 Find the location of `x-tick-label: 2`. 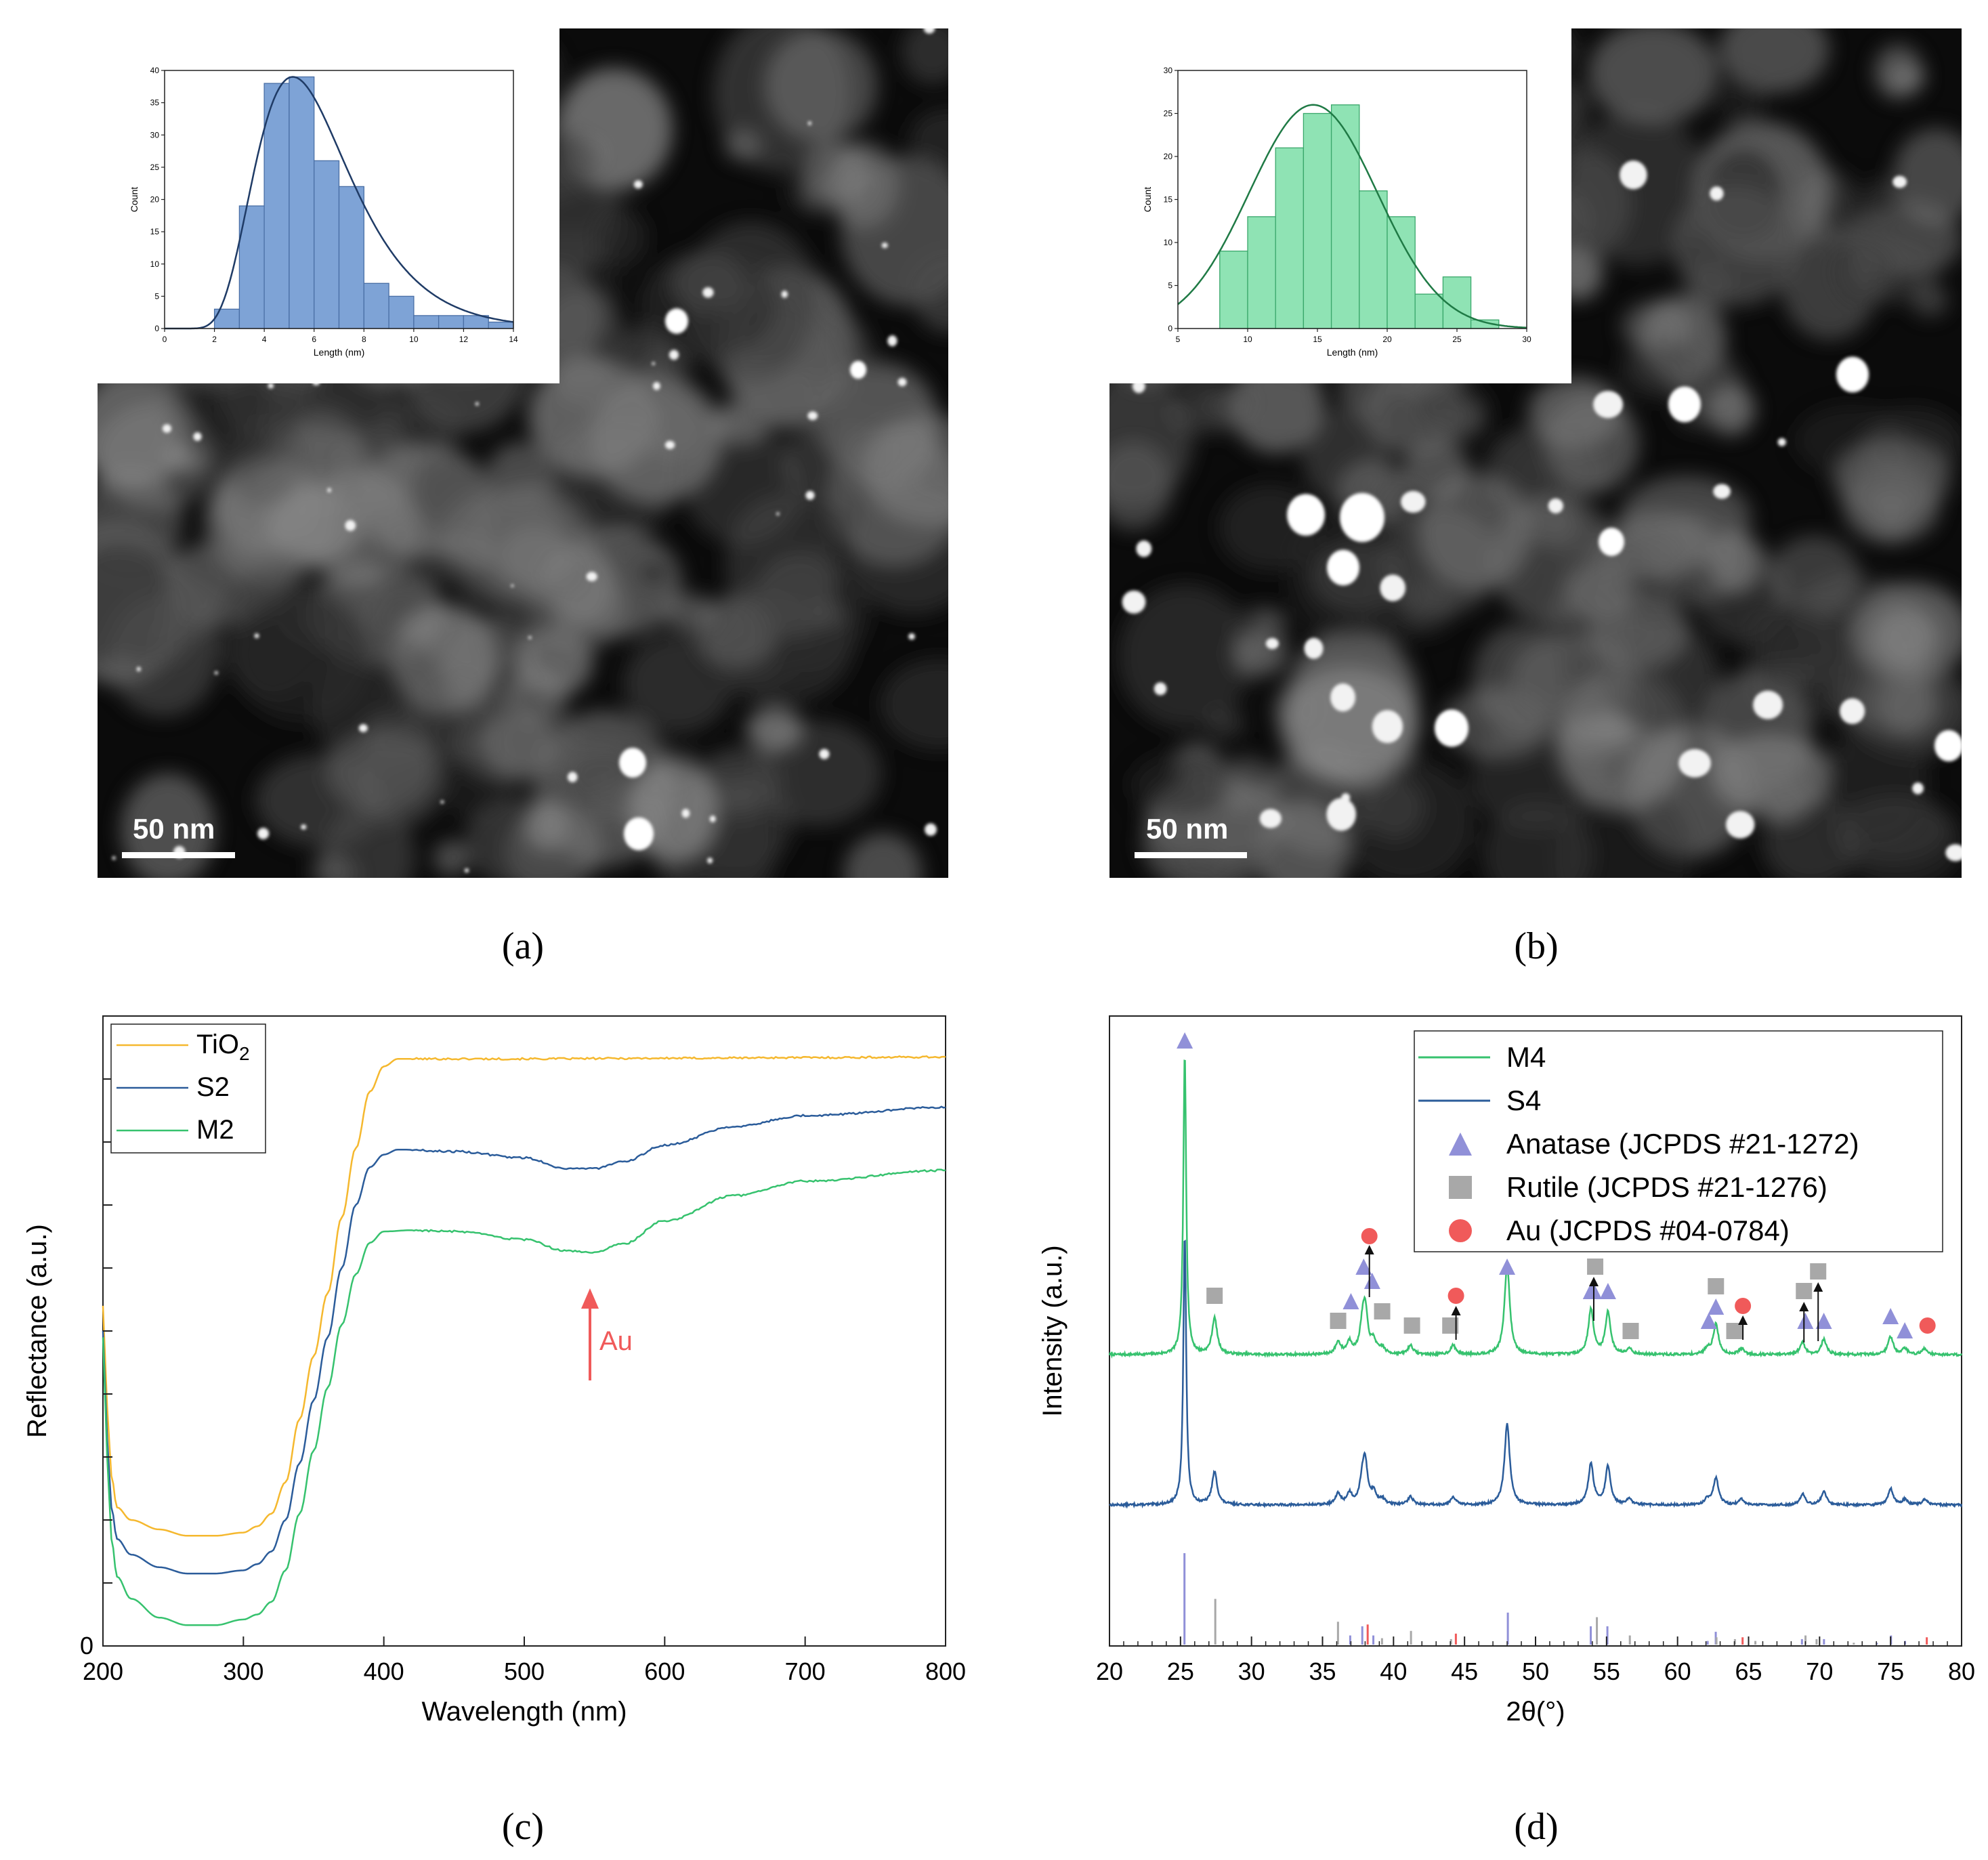

x-tick-label: 2 is located at coordinates (214, 339).